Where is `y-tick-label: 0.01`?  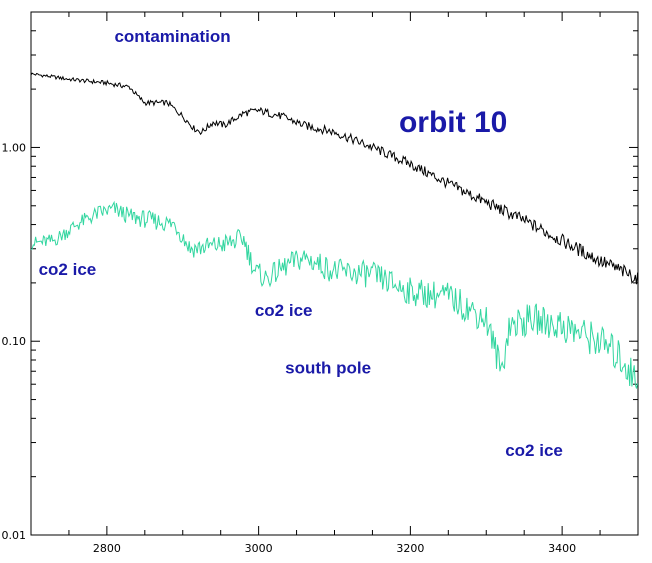 y-tick-label: 0.01 is located at coordinates (14, 535).